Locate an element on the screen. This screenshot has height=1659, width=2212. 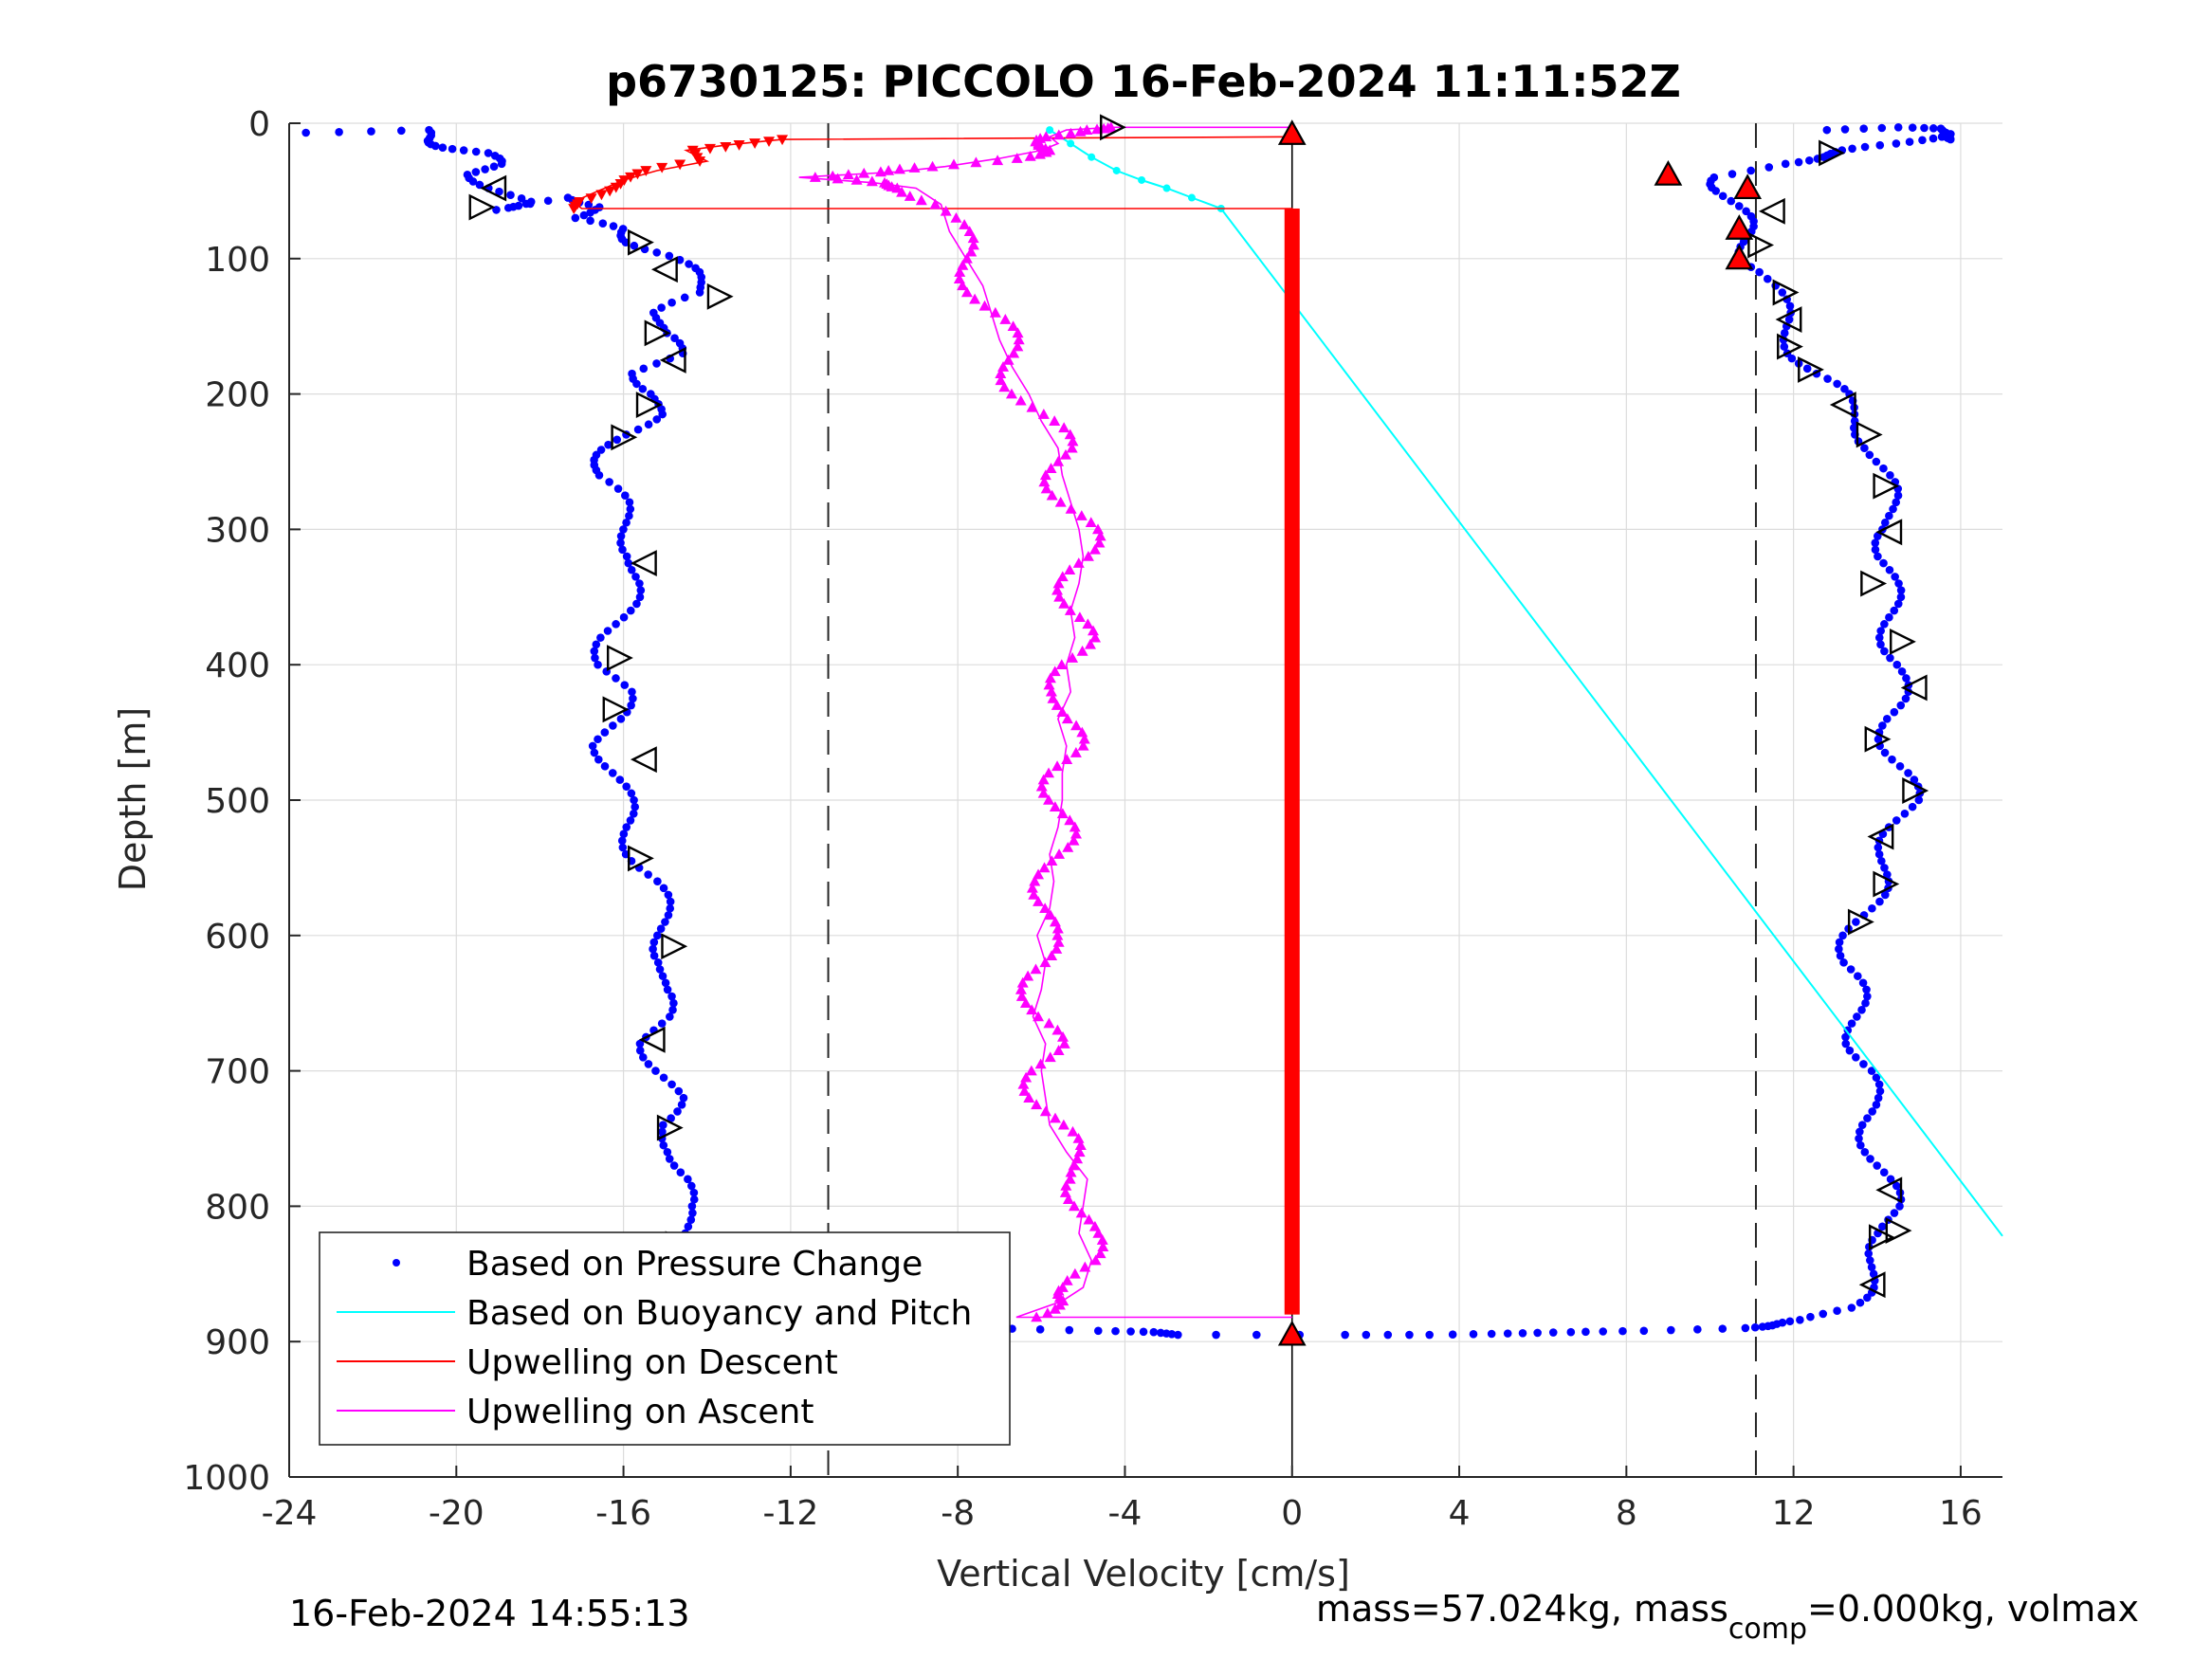
x-tick-label: -16 is located at coordinates (623, 1513).